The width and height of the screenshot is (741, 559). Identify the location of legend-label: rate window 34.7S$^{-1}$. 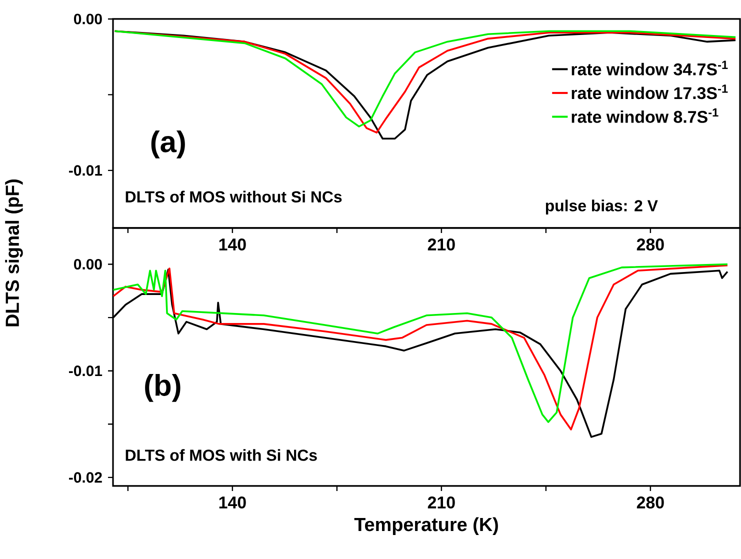
(650, 68).